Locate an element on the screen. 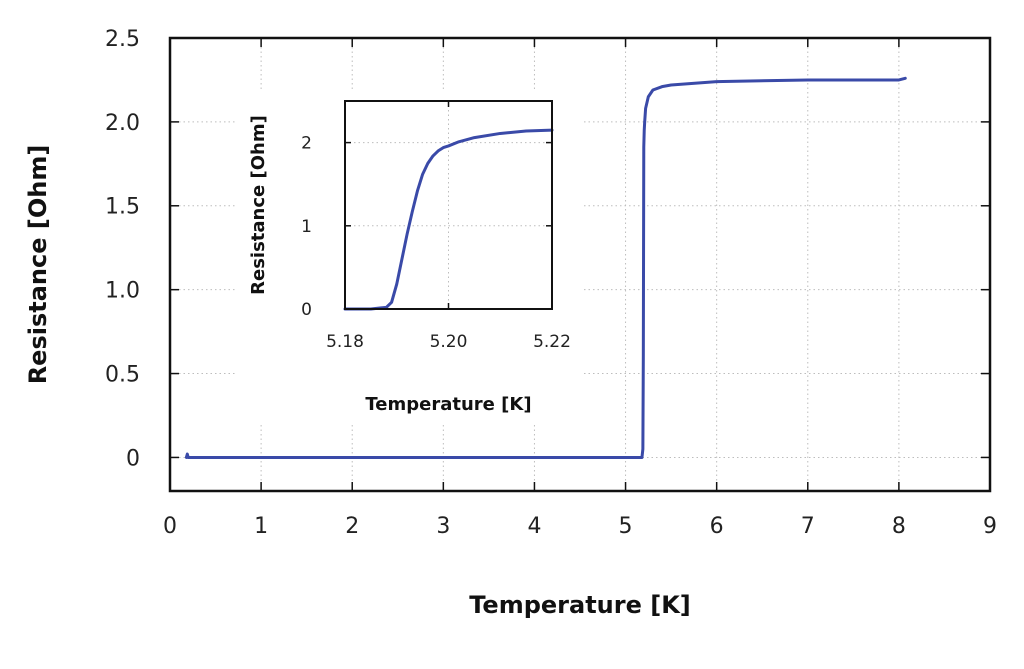 This screenshot has width=1024, height=669. inset-x-tick-label: 5.18 is located at coordinates (345, 342).